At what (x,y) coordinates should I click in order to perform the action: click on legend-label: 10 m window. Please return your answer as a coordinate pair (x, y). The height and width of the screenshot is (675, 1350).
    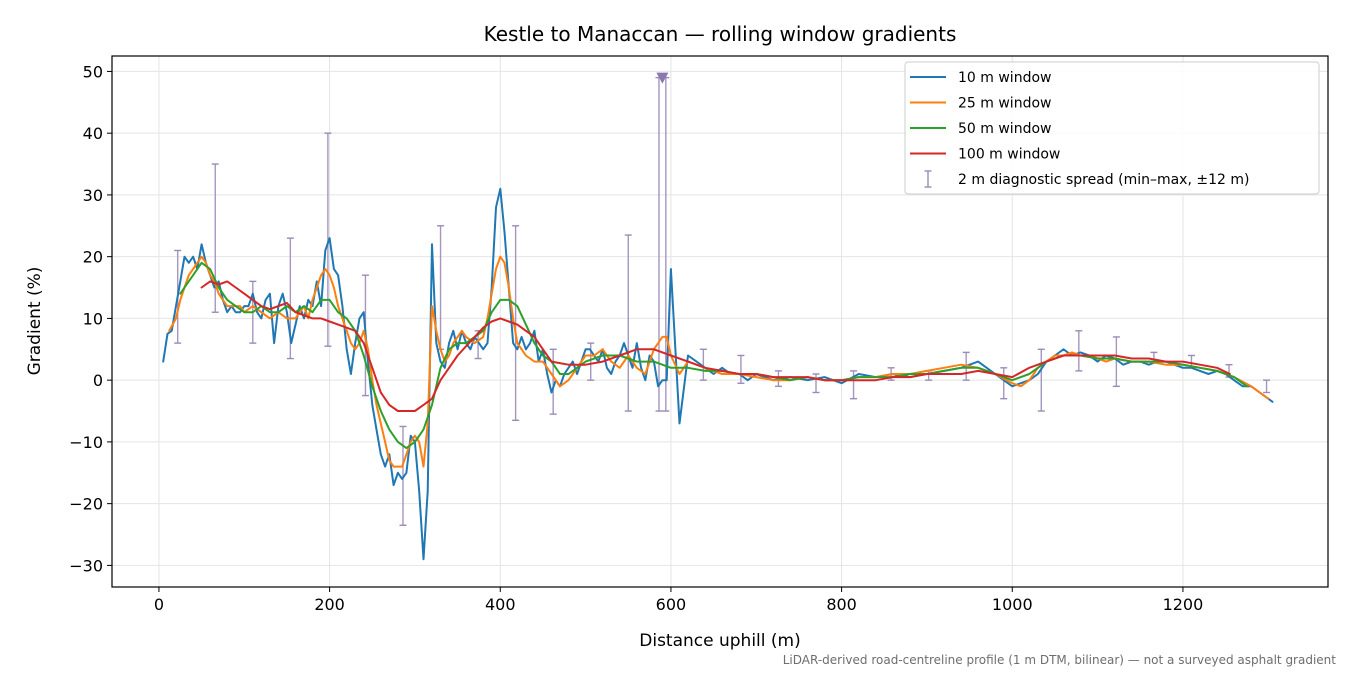
    Looking at the image, I should click on (1004, 78).